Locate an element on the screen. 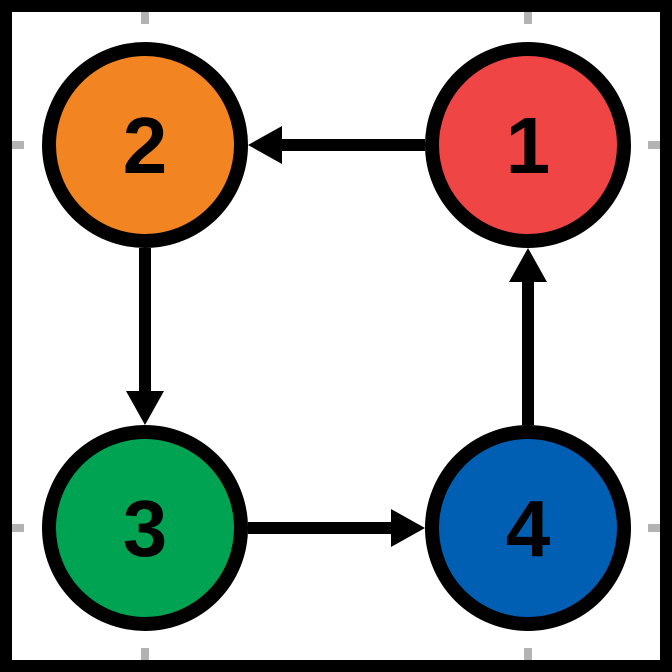 The width and height of the screenshot is (672, 672). node-4-label: 4 is located at coordinates (528, 528).